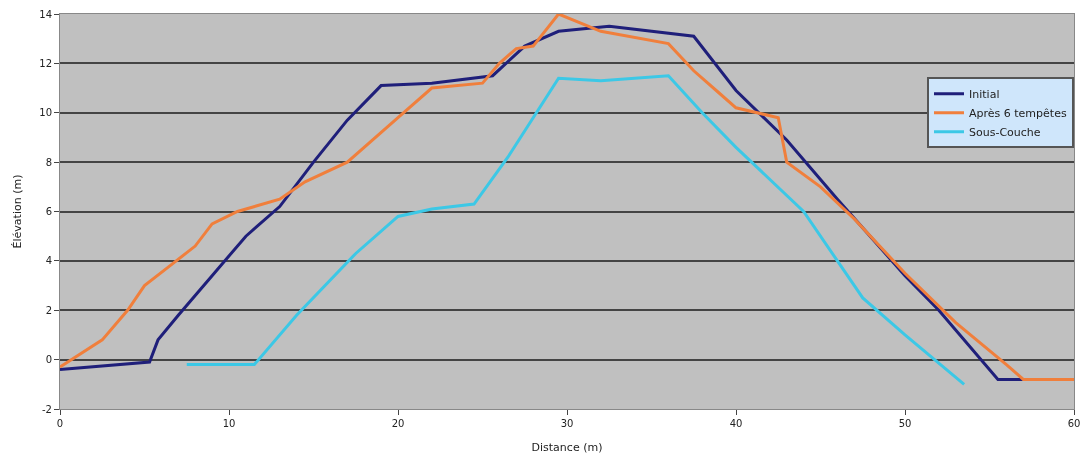  What do you see at coordinates (1005, 133) in the screenshot?
I see `legend-label: Sous-Couche` at bounding box center [1005, 133].